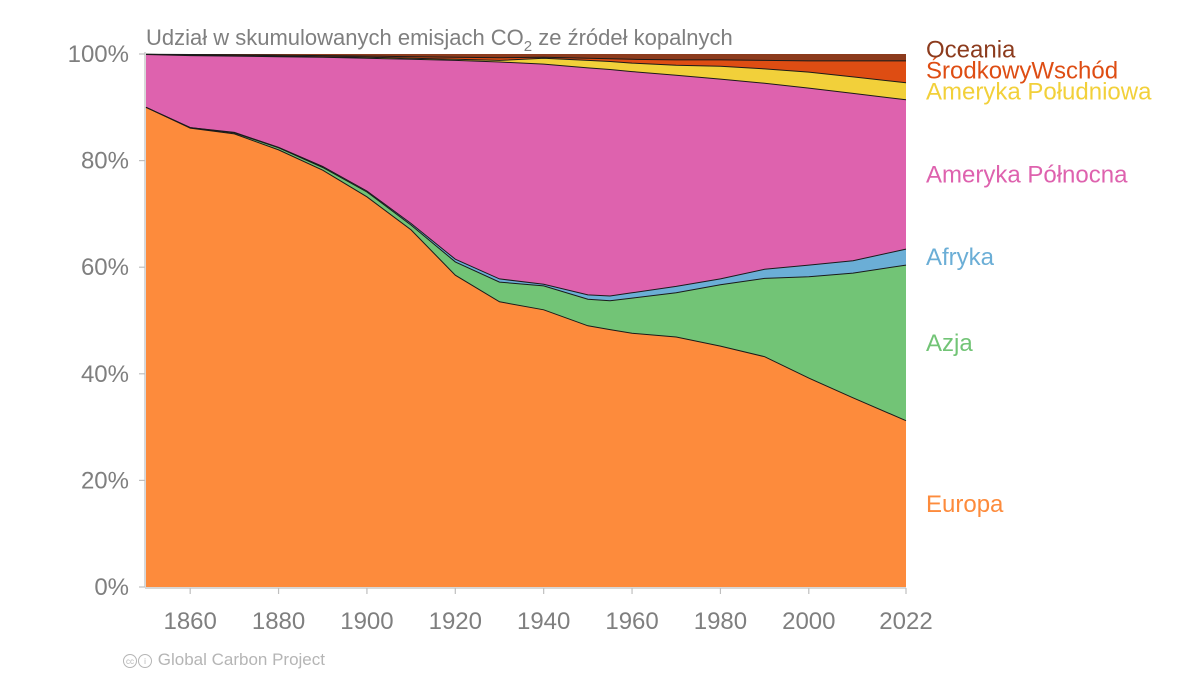  Describe the element at coordinates (455, 621) in the screenshot. I see `x-tick-label: 1920` at that location.